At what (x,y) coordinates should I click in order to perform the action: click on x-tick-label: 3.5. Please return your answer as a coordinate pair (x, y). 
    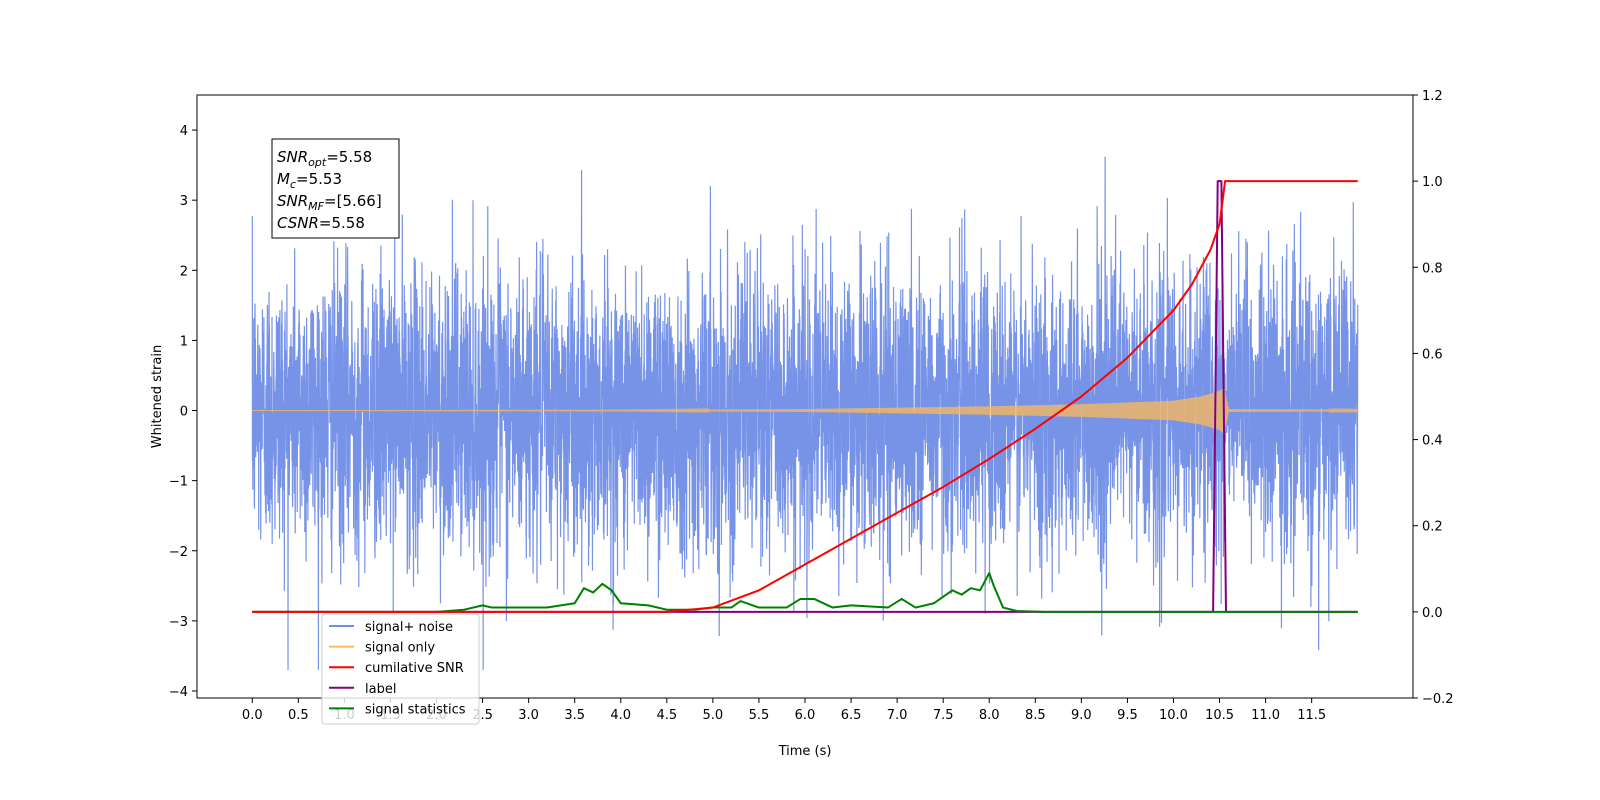
    Looking at the image, I should click on (574, 715).